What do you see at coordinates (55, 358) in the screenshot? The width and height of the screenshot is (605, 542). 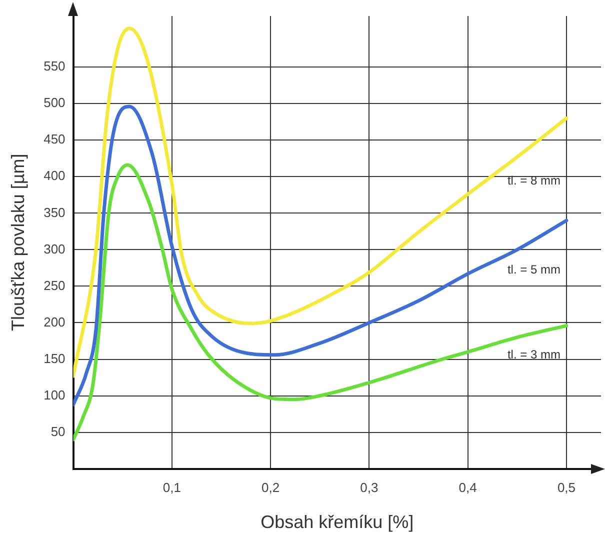 I see `y-tick-label: 150` at bounding box center [55, 358].